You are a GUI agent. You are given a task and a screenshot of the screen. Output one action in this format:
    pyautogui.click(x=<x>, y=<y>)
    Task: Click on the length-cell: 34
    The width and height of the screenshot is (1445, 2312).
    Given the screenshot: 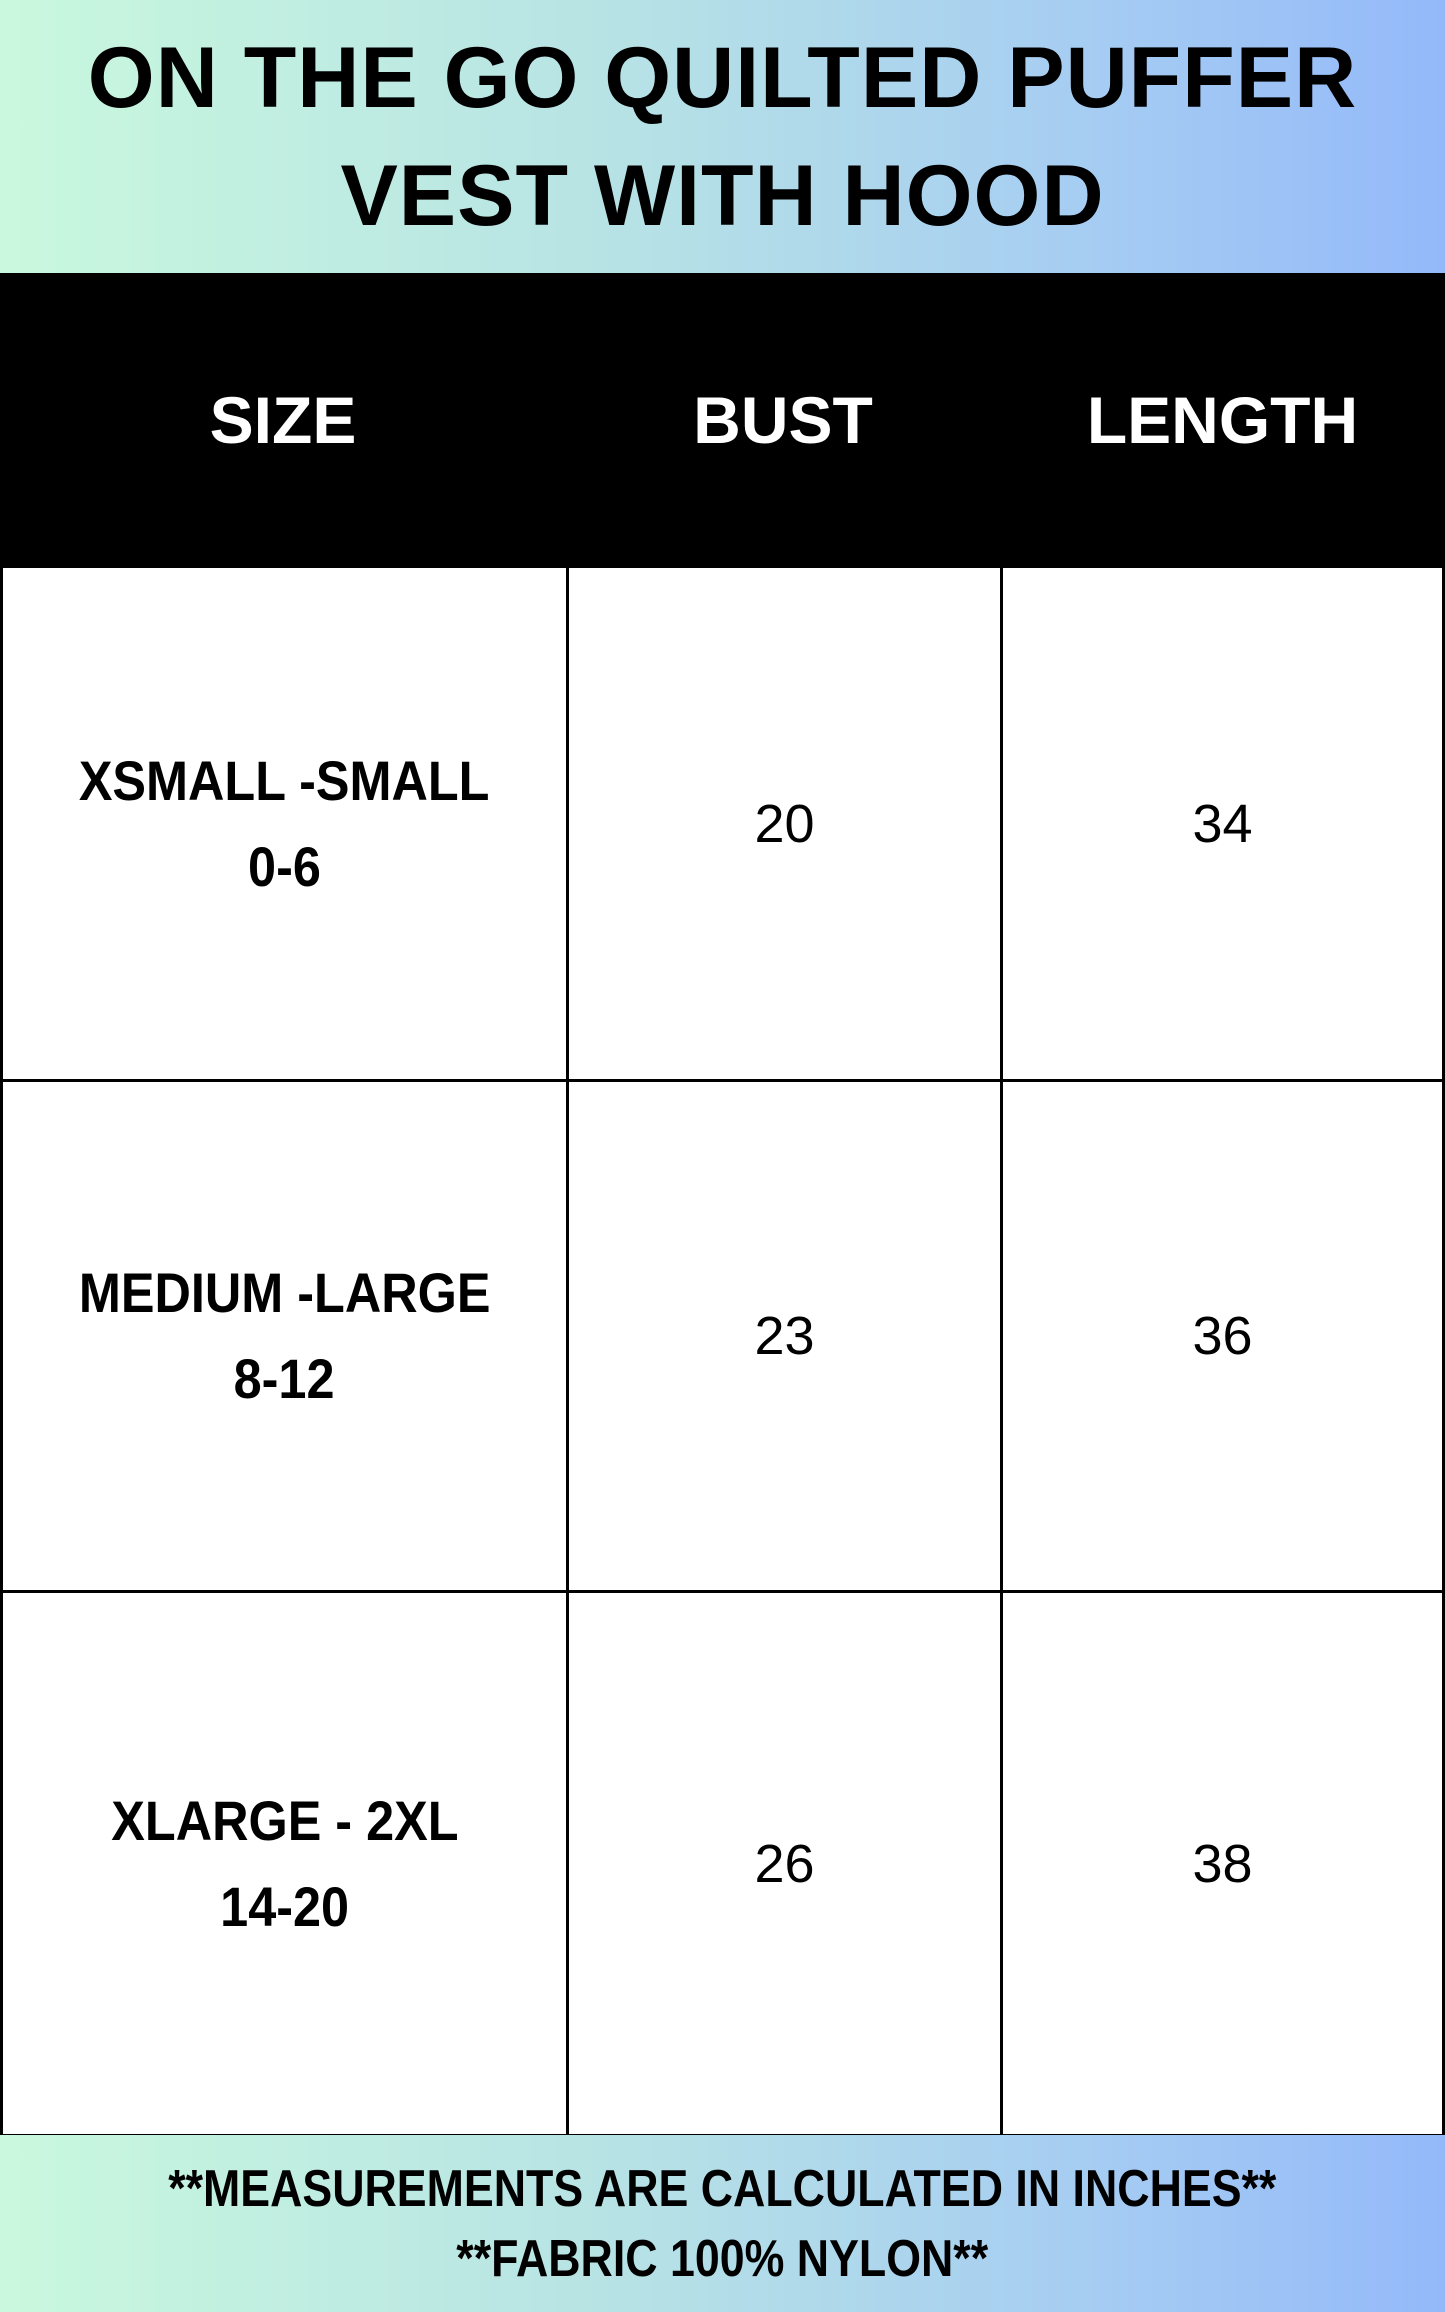 What is the action you would take?
    pyautogui.click(x=1222, y=823)
    